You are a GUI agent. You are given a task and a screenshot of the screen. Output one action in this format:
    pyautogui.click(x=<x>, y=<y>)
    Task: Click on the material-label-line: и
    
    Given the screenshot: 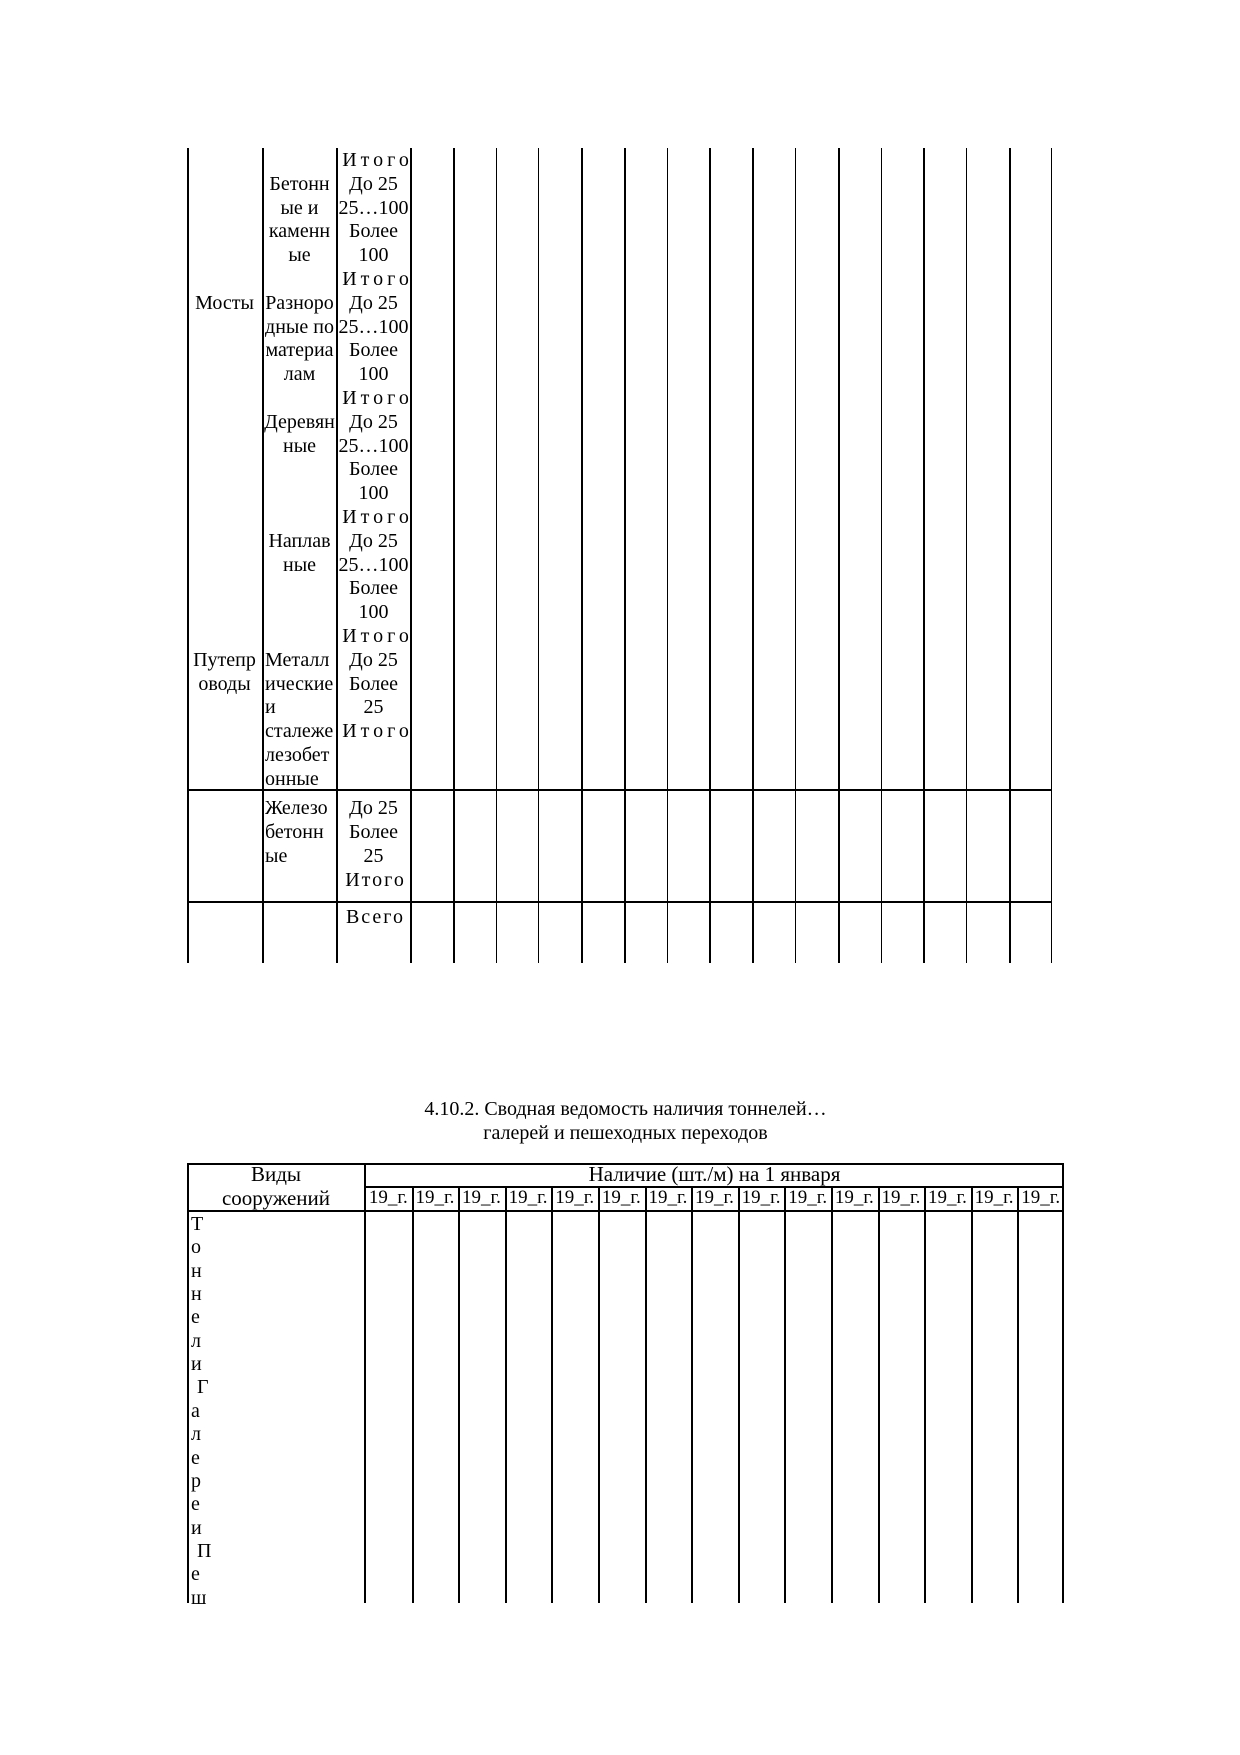 What is the action you would take?
    pyautogui.click(x=270, y=707)
    